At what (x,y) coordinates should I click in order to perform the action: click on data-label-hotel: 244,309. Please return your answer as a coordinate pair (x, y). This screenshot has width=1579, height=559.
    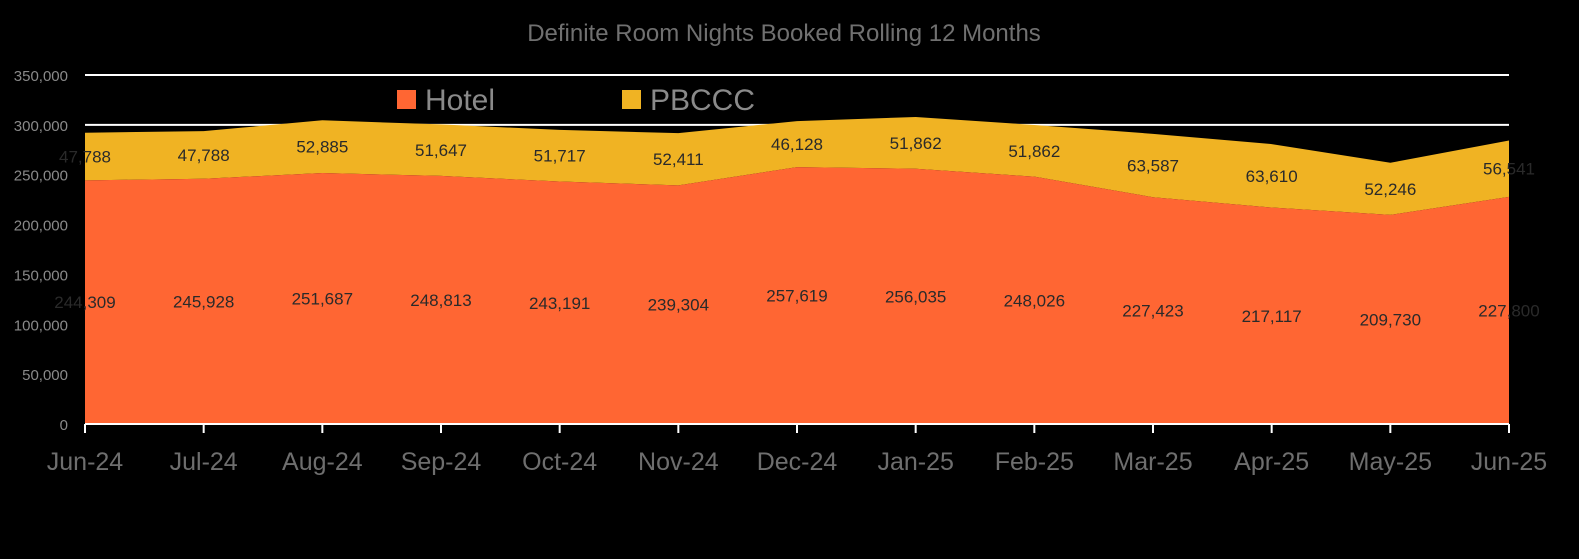
    Looking at the image, I should click on (84, 302).